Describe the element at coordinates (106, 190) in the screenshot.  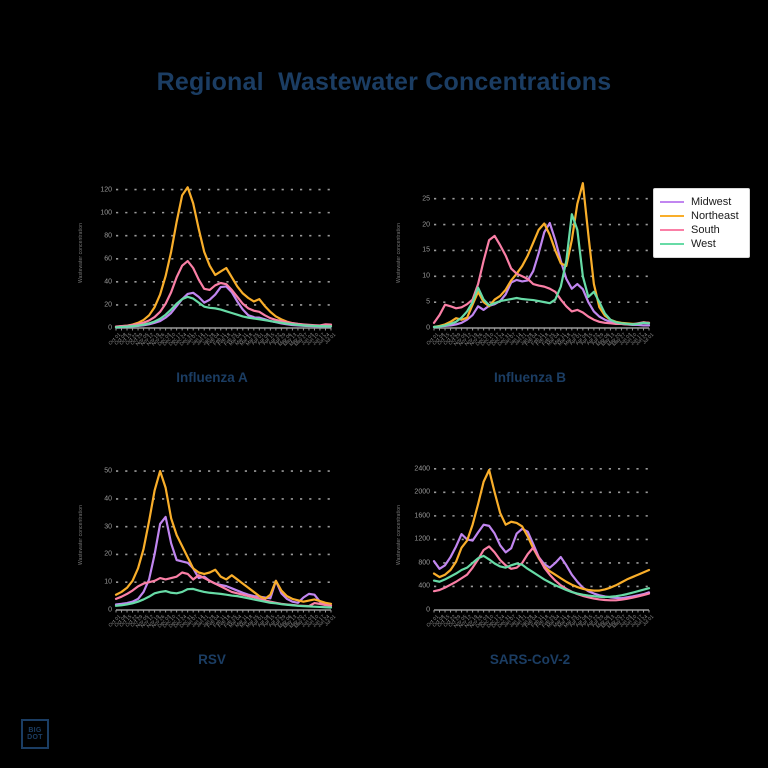
I see `y-tick-label: 120` at that location.